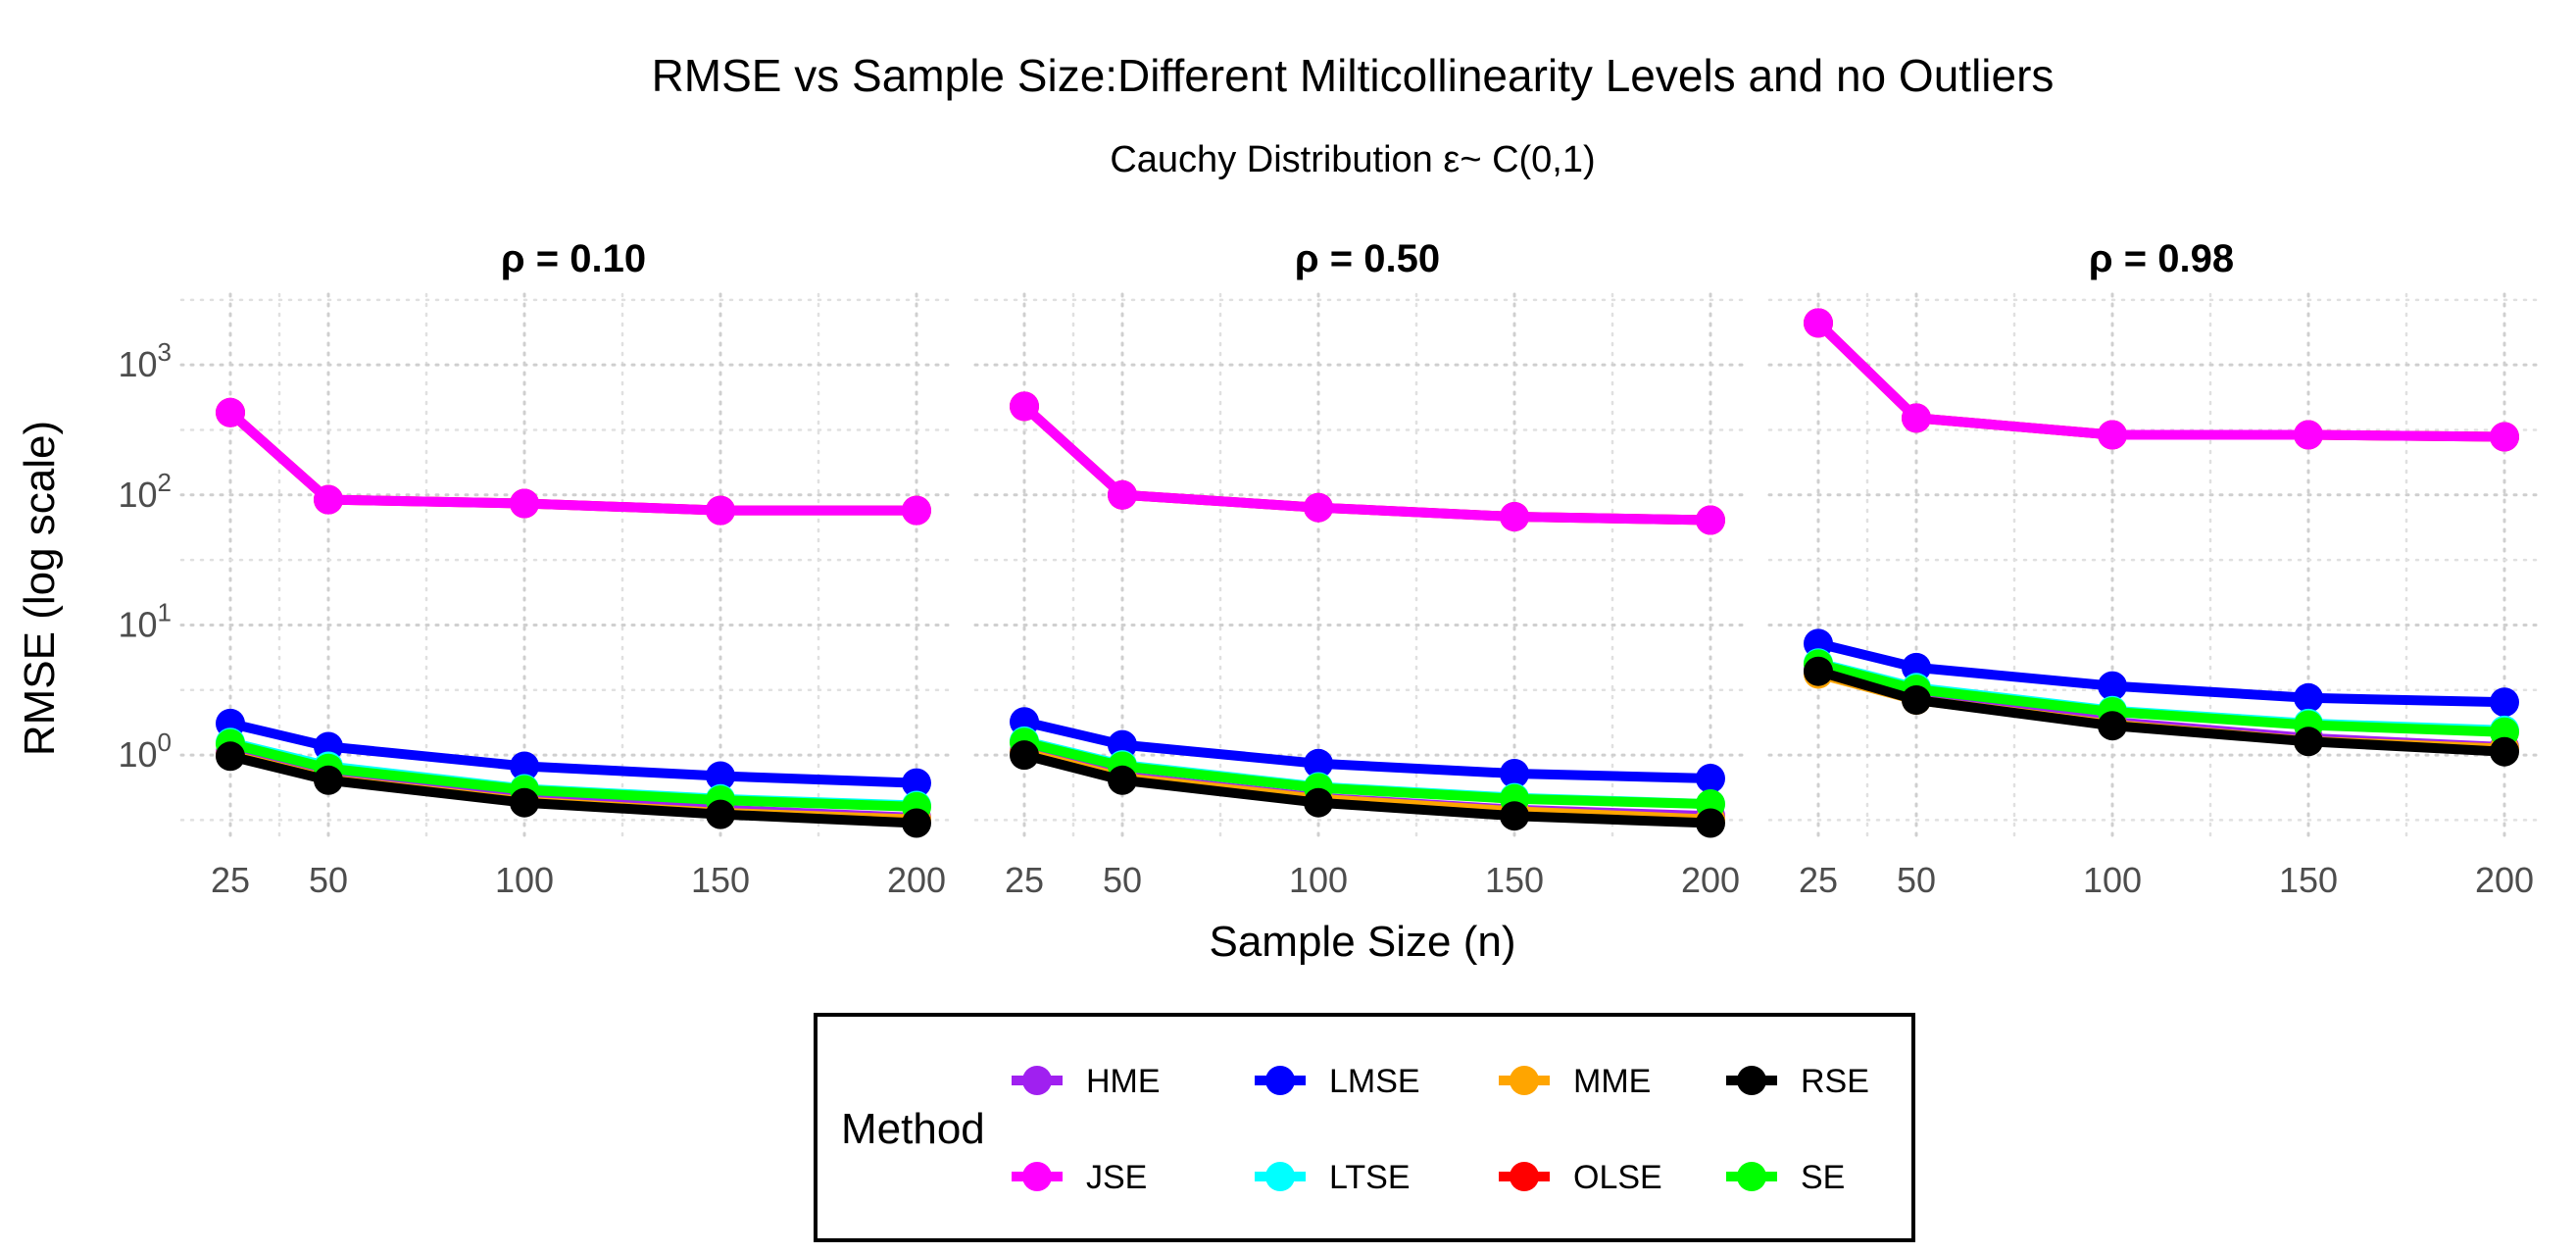 The width and height of the screenshot is (2576, 1254). I want to click on legend-entry-hme: HME, so click(1086, 1081).